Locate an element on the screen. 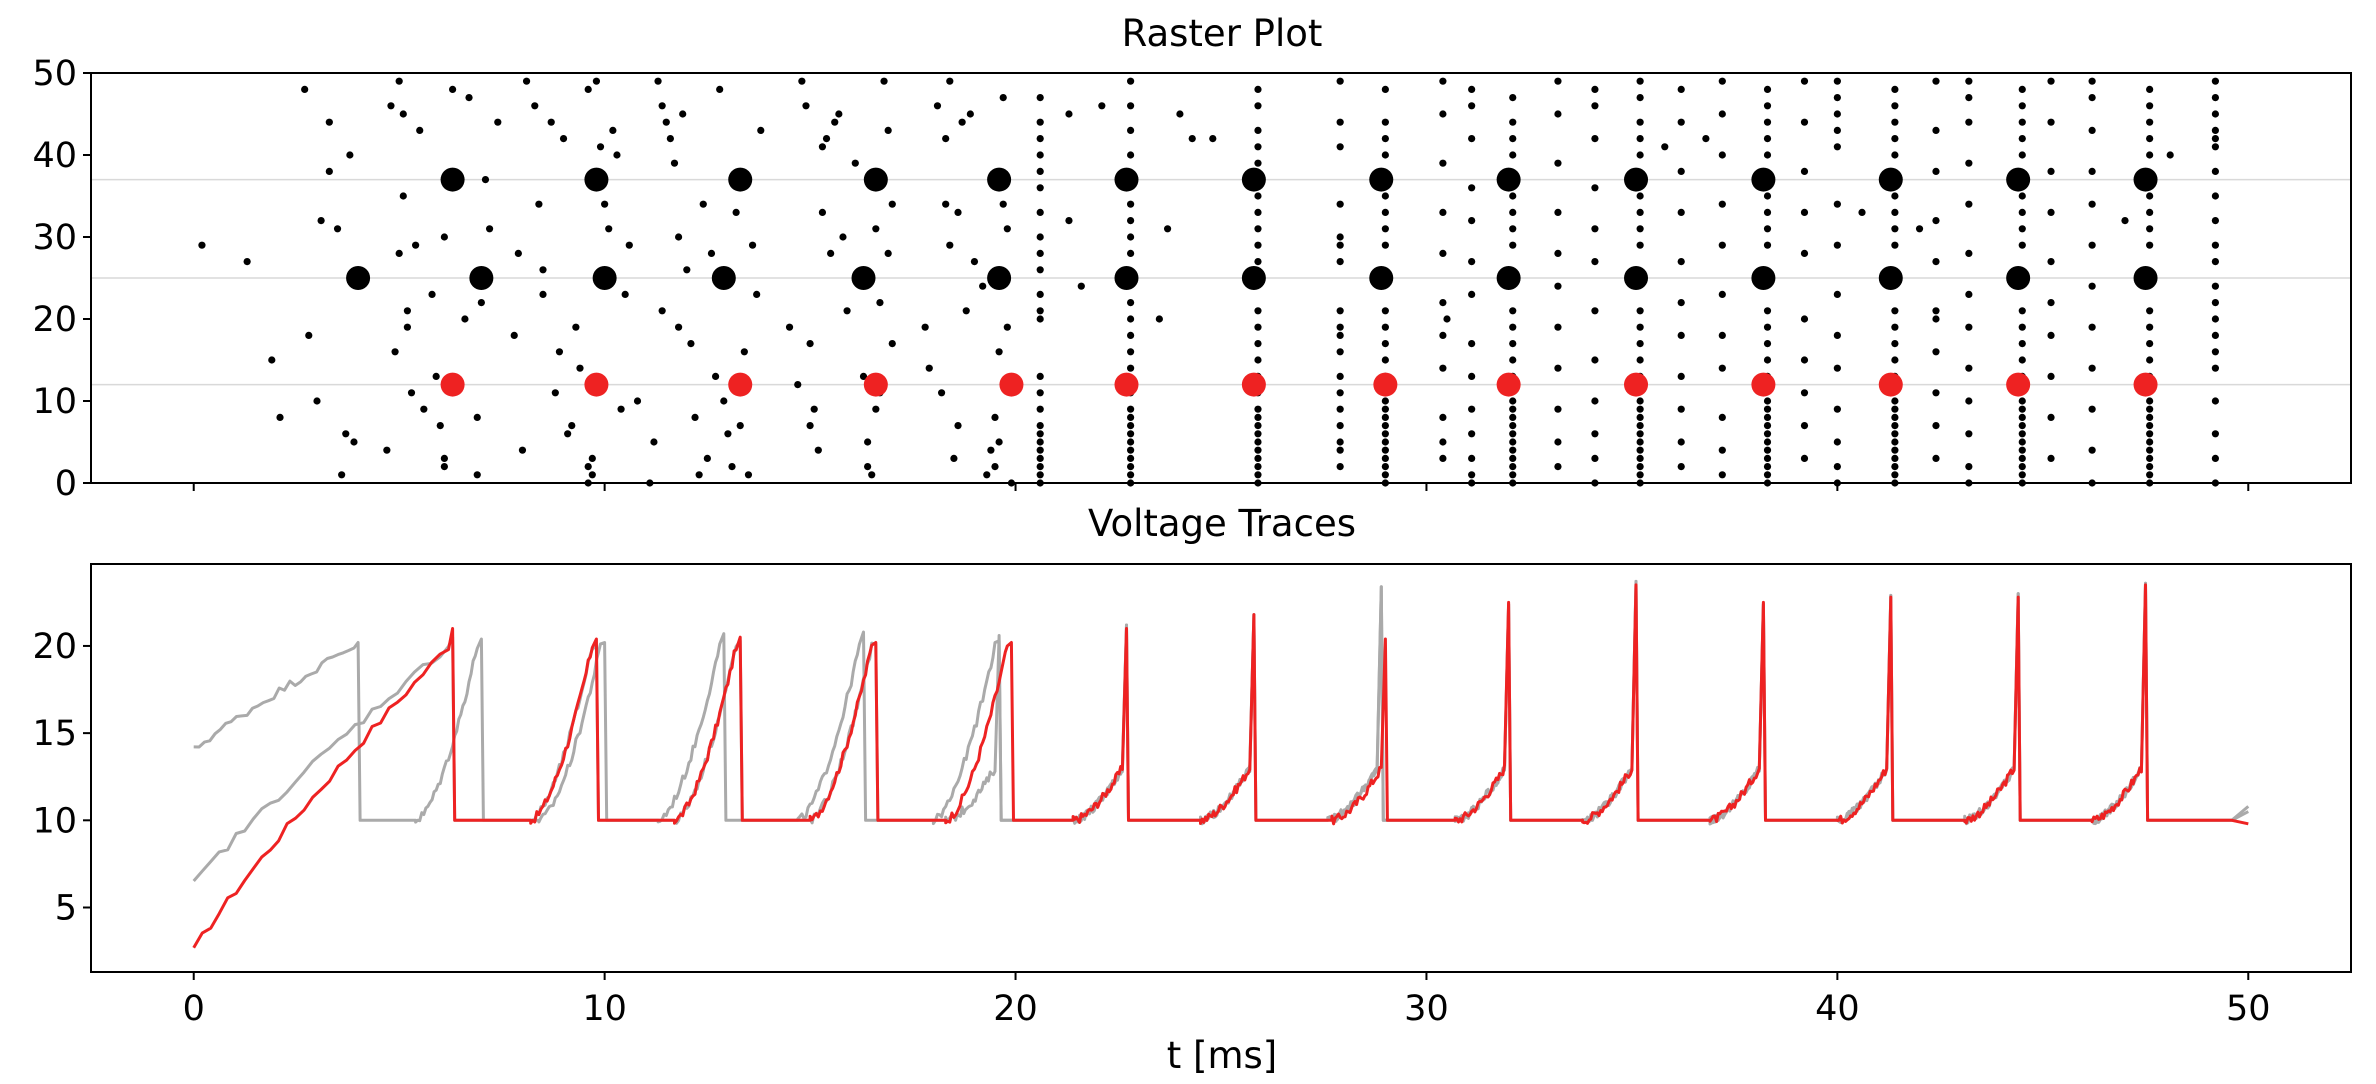 Image resolution: width=2376 pixels, height=1084 pixels. x-tick-label: 50 is located at coordinates (2248, 1009).